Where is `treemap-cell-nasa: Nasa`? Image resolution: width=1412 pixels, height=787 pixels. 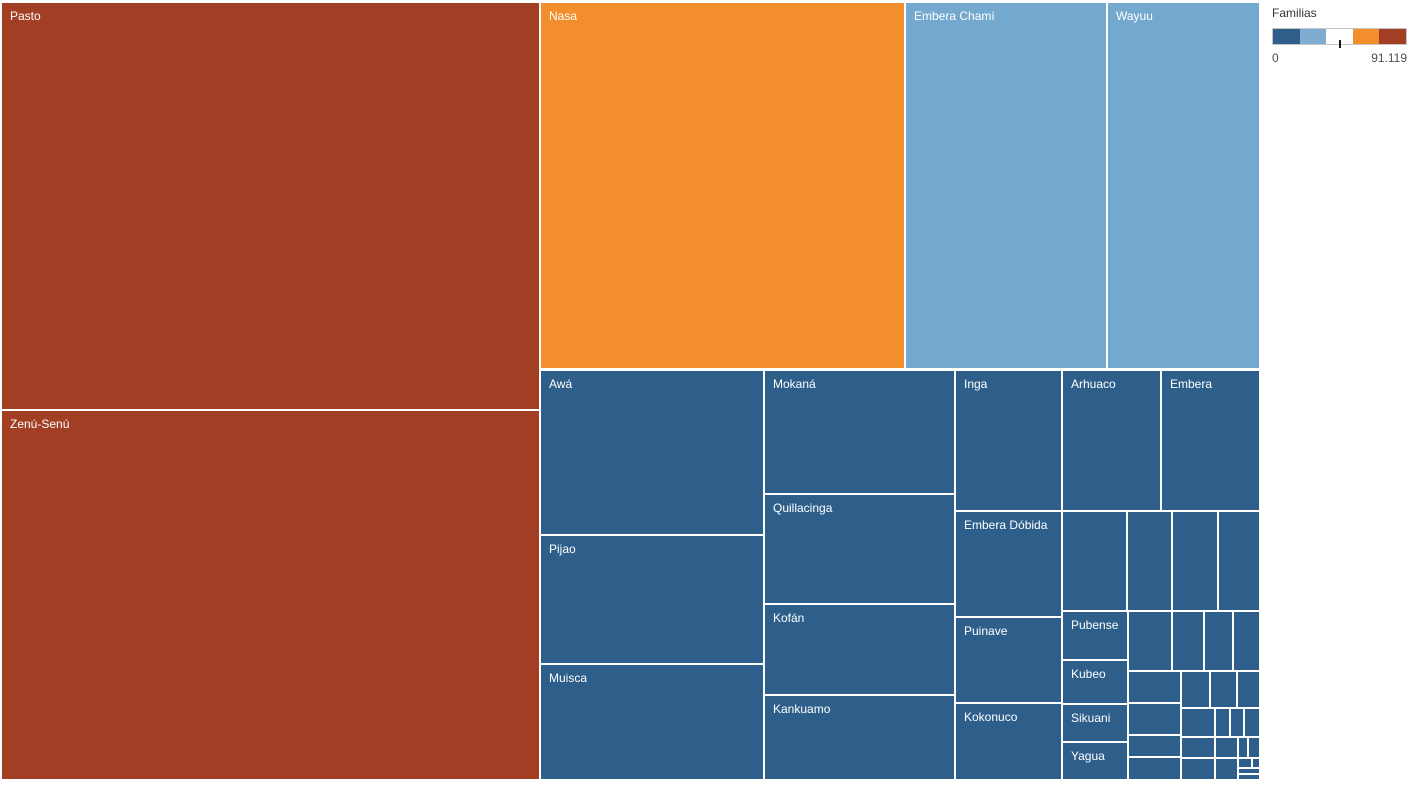
treemap-cell-nasa: Nasa is located at coordinates (722, 185).